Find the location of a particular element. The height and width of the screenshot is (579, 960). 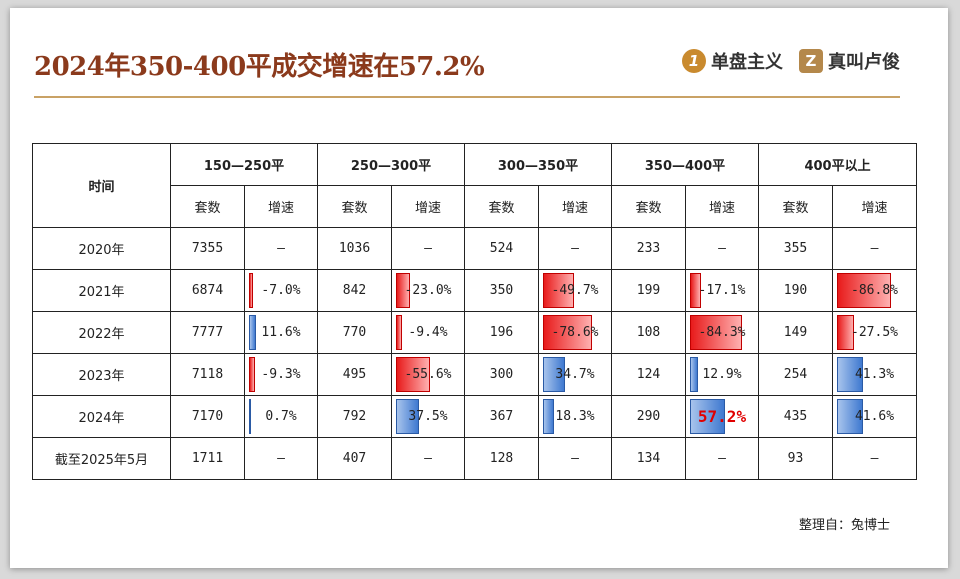

sub-header-row: 套数 增速 套数 增速 套数 增速 套数 增速 套数 增速 is located at coordinates (475, 206).